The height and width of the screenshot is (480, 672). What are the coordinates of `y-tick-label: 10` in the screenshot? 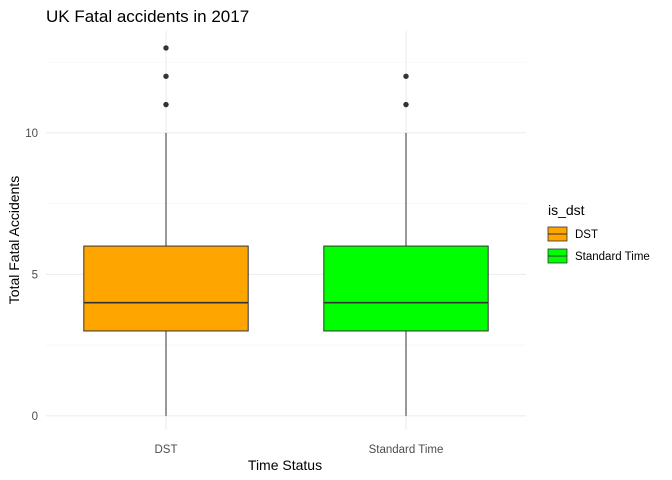 It's located at (31, 134).